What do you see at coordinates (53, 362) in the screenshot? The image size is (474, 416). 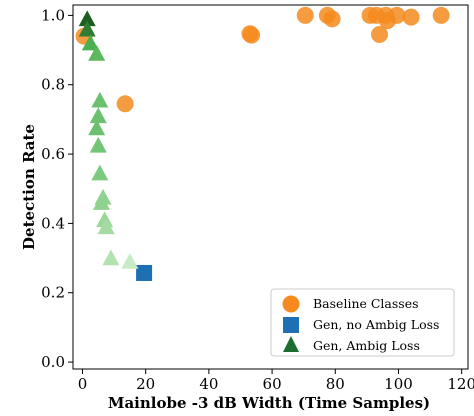 I see `y-tick-label: 0.0` at bounding box center [53, 362].